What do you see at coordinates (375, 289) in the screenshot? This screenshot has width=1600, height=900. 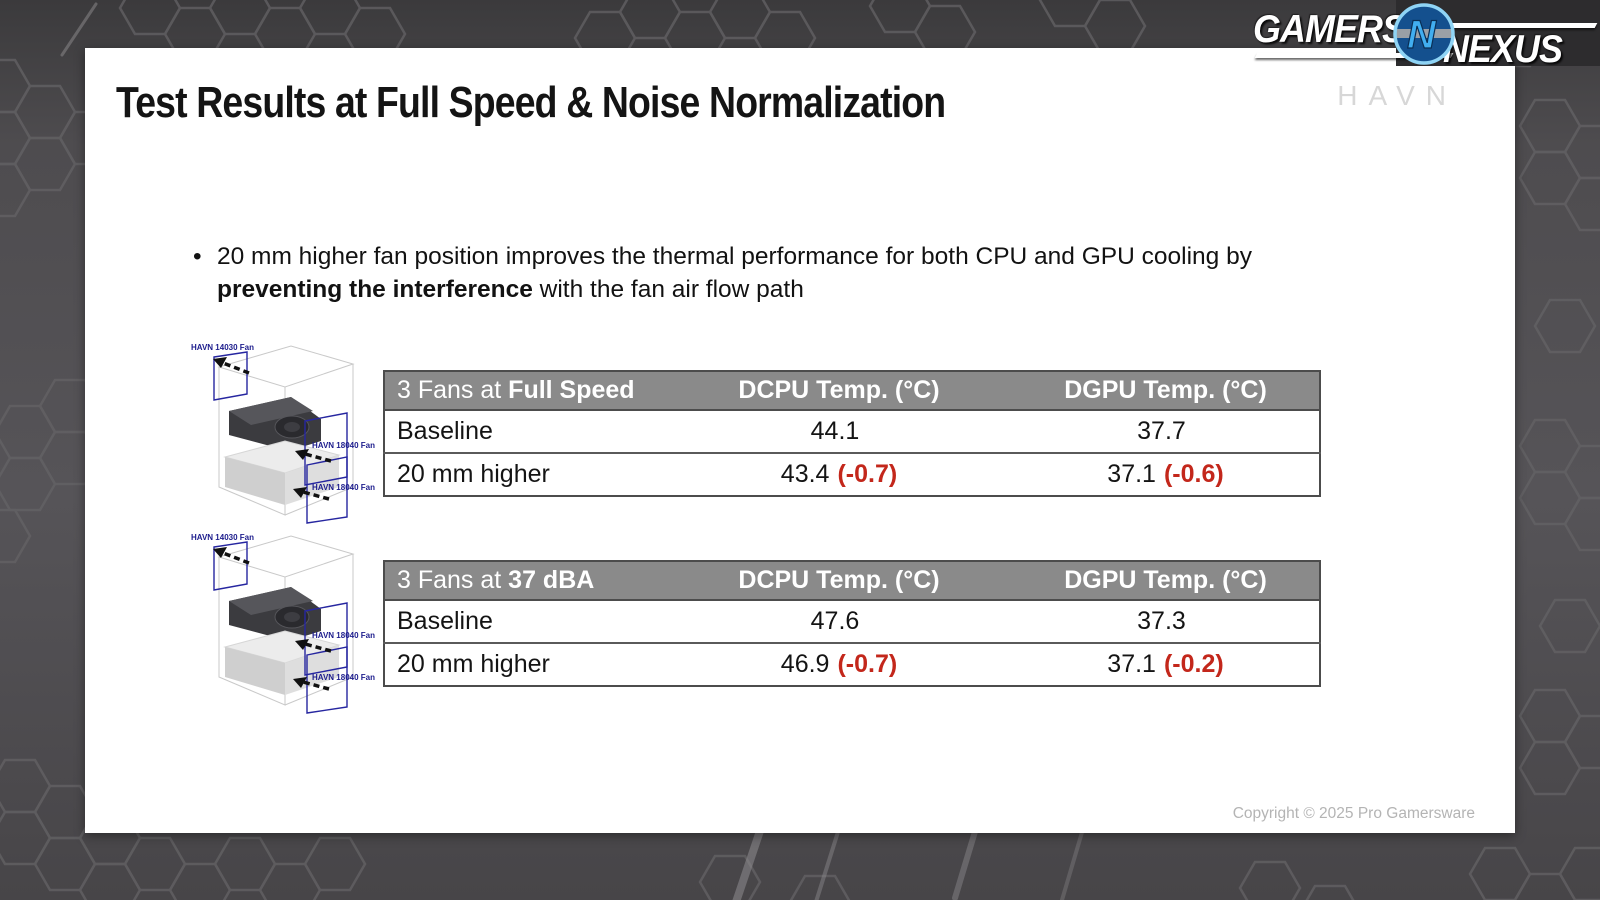 I see `bullet-text-bold: preventing the interference` at bounding box center [375, 289].